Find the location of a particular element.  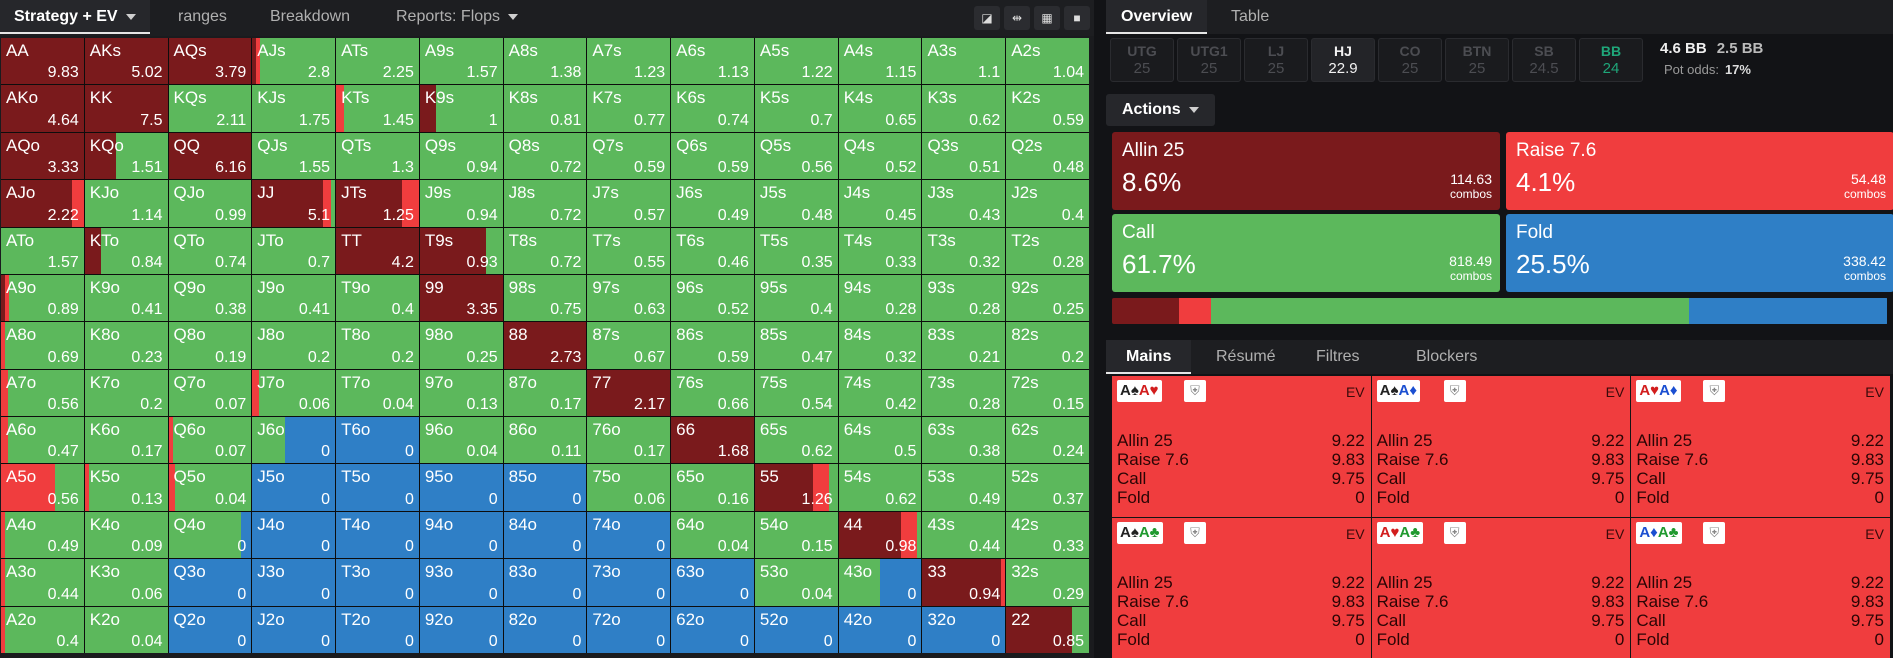

hand-cell-JJ: JJ 5.1 is located at coordinates (294, 203).